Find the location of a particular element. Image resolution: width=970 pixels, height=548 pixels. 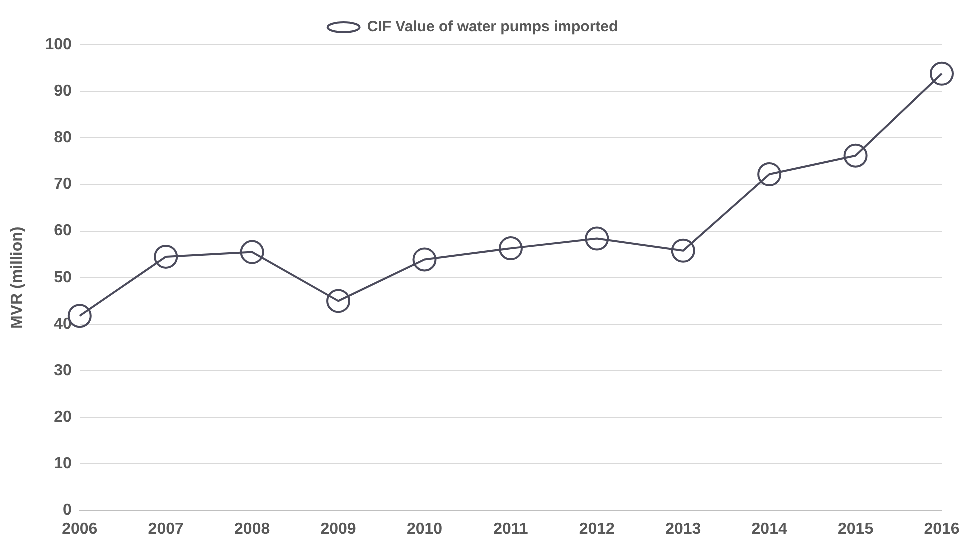

x-tick-label: 2006 is located at coordinates (80, 529).